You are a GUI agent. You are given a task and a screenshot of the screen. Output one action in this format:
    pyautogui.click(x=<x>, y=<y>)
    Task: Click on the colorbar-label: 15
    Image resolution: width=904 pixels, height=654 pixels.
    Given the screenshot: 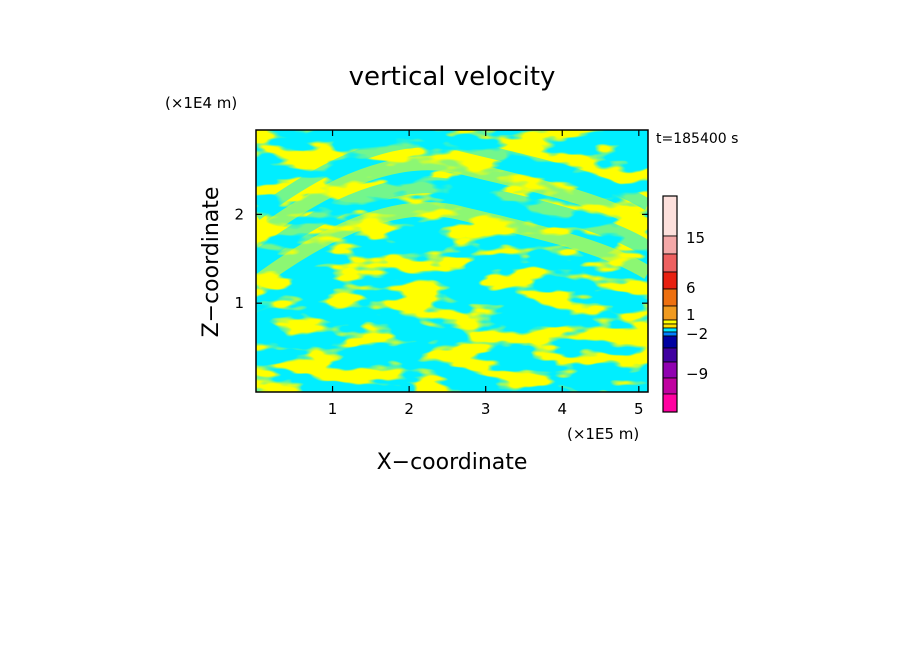 What is the action you would take?
    pyautogui.click(x=695, y=238)
    